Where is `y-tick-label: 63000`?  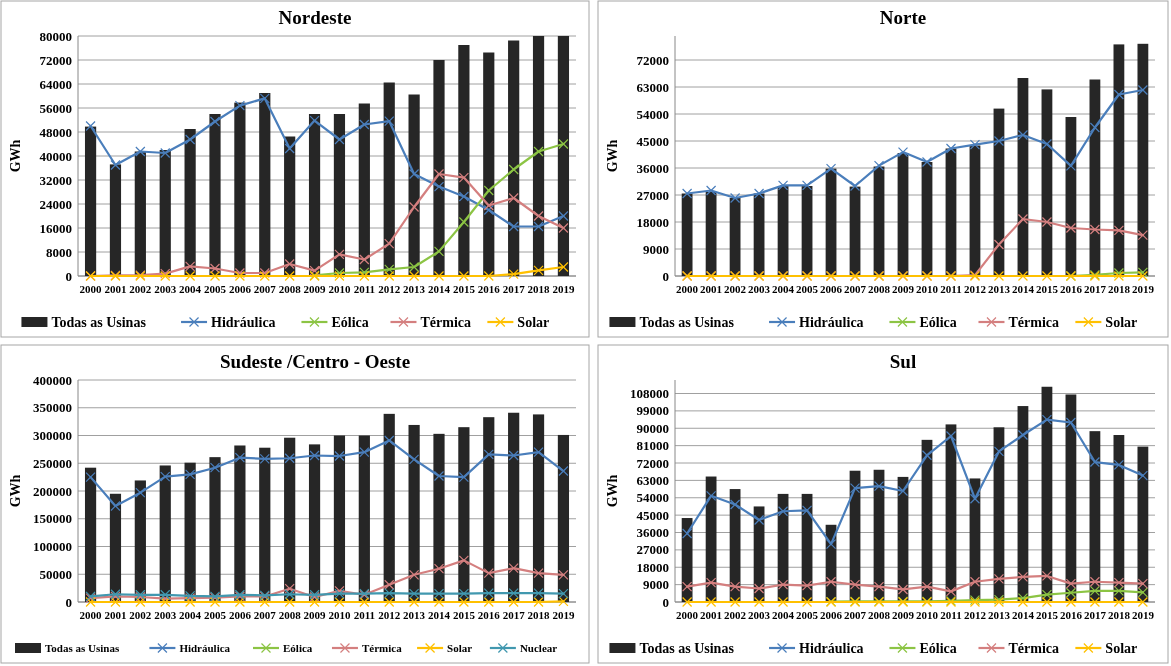 y-tick-label: 63000 is located at coordinates (652, 480).